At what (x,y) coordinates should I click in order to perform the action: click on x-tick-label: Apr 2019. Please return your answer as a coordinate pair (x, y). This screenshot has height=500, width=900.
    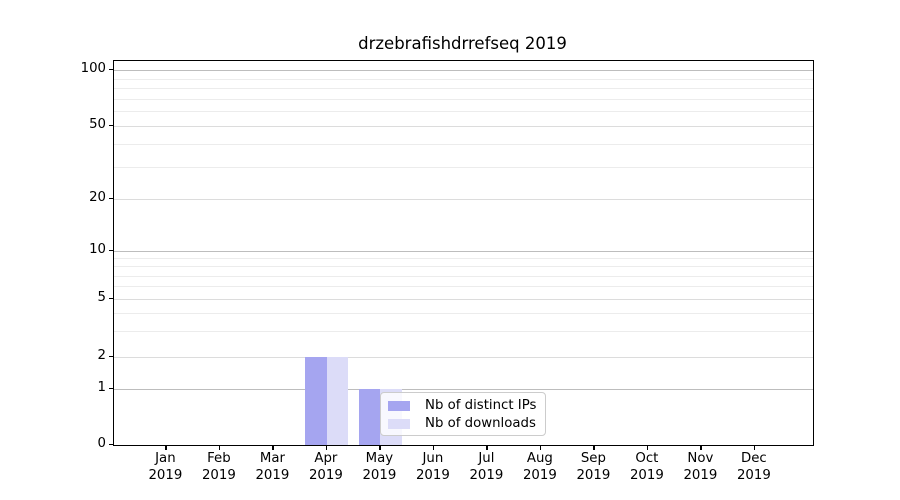
    Looking at the image, I should click on (325, 467).